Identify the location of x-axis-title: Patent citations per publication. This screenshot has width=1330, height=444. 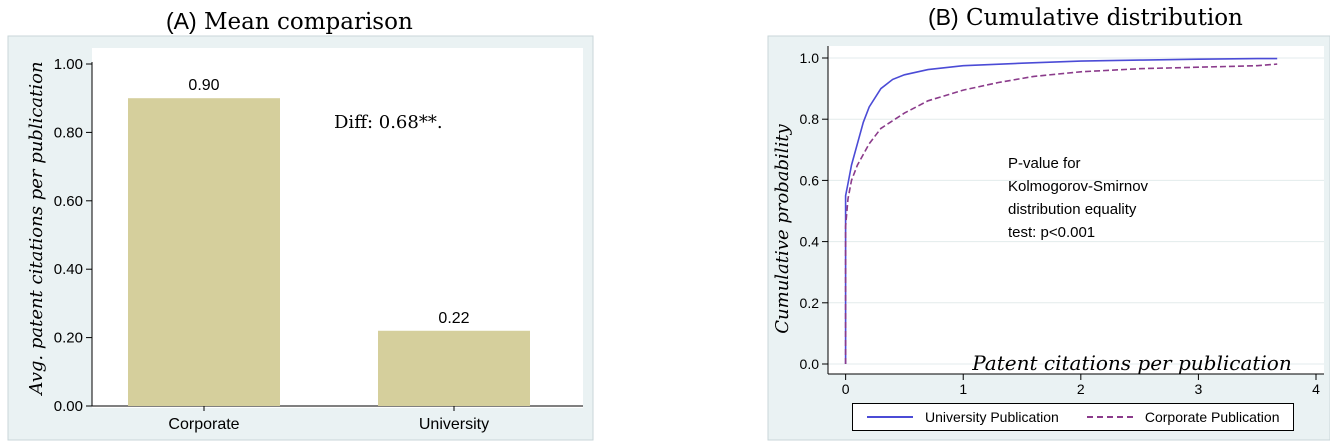
(1131, 363).